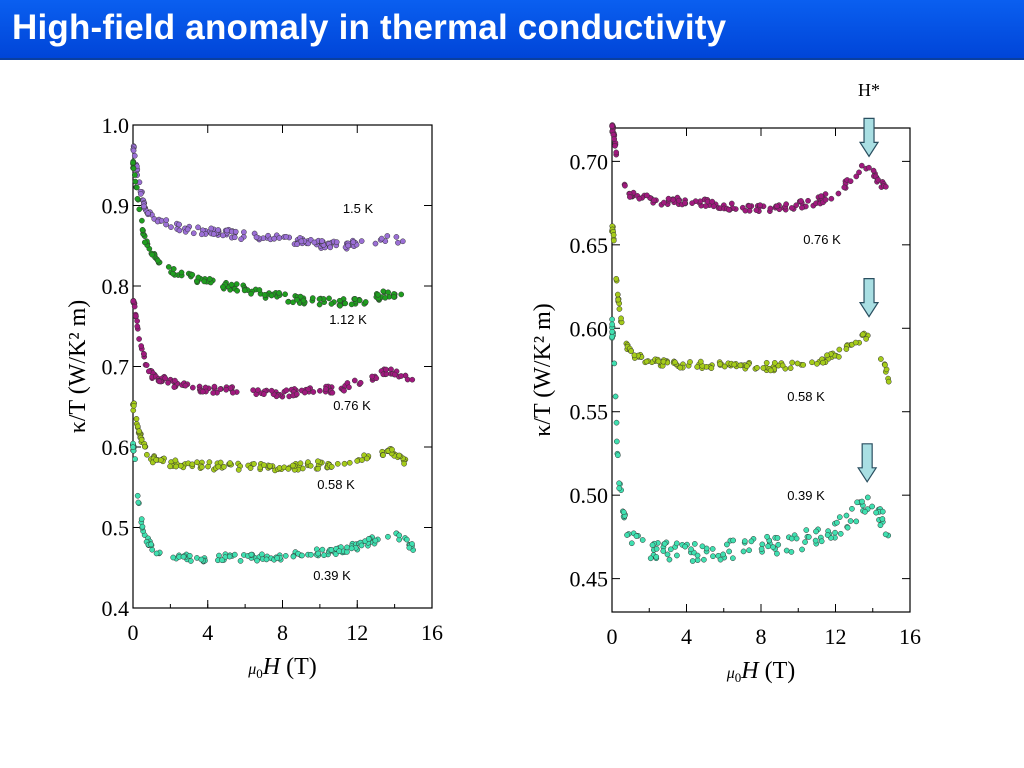 The image size is (1024, 768). What do you see at coordinates (348, 319) in the screenshot?
I see `series-label: 1.12 K` at bounding box center [348, 319].